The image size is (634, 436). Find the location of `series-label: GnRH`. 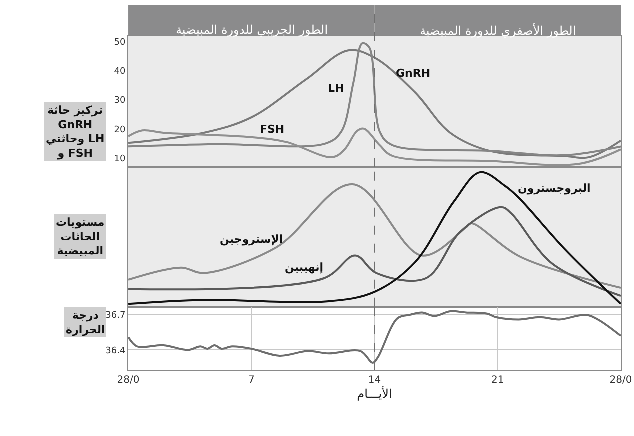

series-label: GnRH is located at coordinates (413, 73).